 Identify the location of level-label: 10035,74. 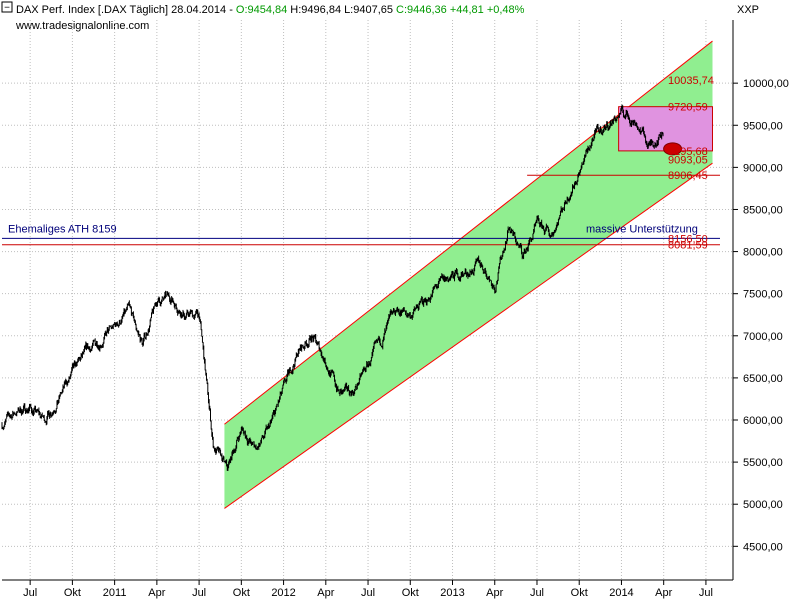
(691, 81).